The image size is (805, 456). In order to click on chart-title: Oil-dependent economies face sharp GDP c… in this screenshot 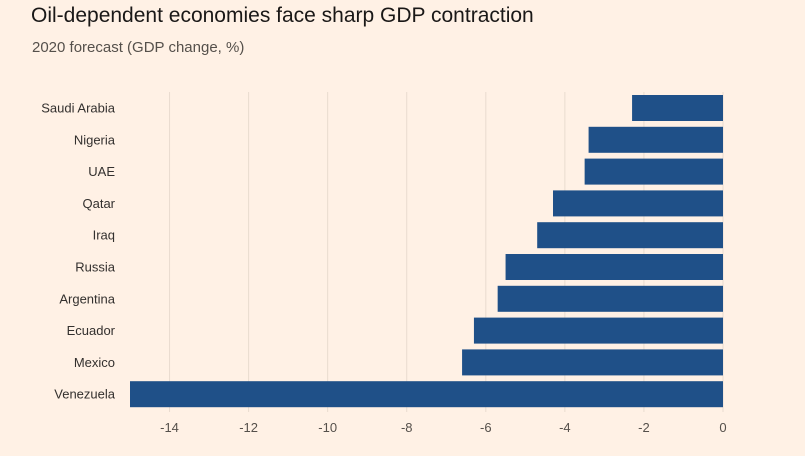, I will do `click(282, 15)`.